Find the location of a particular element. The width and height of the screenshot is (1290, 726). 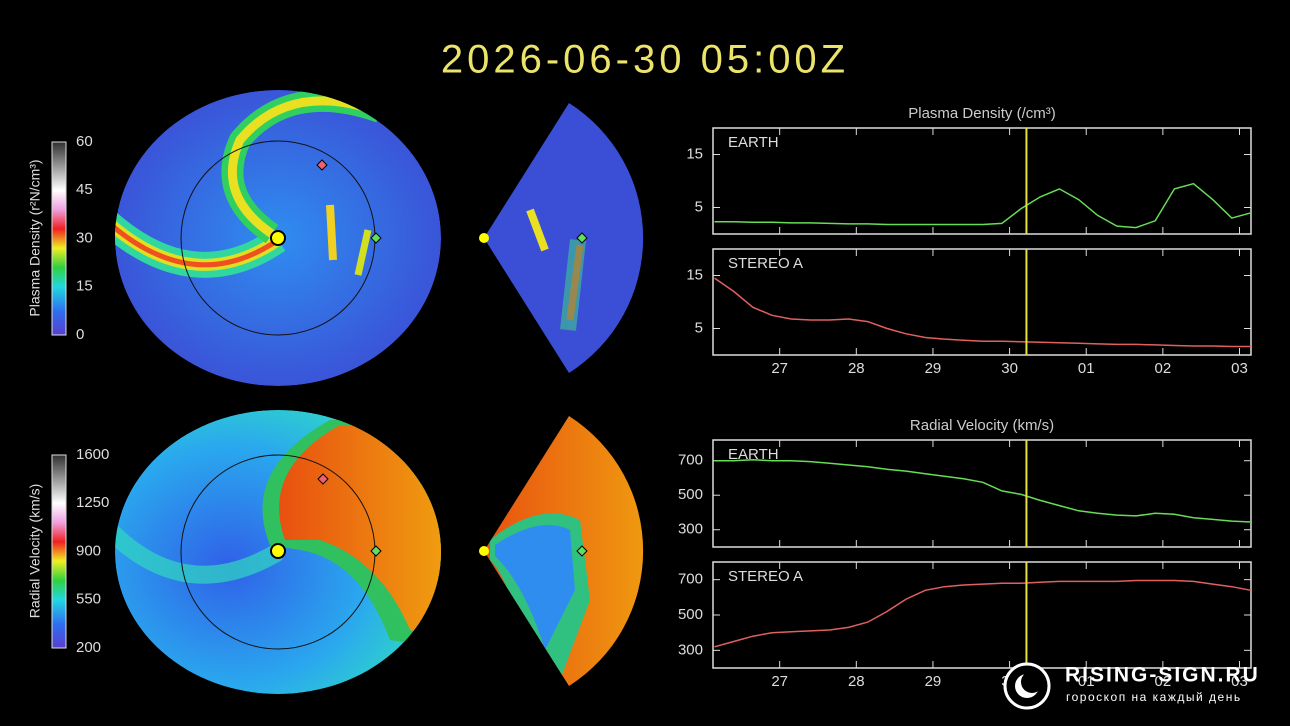

colorbar-tick-label: 1600 is located at coordinates (92, 454).